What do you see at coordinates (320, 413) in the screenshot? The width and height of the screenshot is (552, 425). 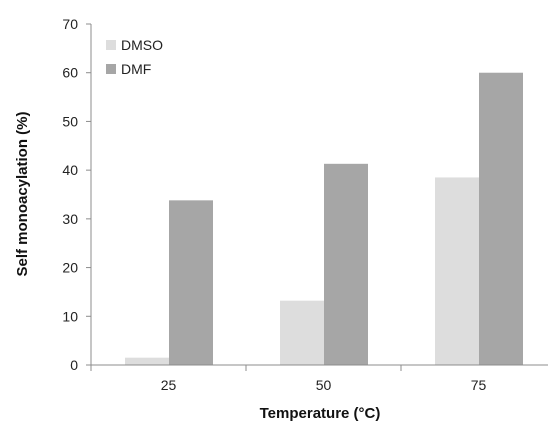 I see `x-axis-title: Temperature (°C)` at bounding box center [320, 413].